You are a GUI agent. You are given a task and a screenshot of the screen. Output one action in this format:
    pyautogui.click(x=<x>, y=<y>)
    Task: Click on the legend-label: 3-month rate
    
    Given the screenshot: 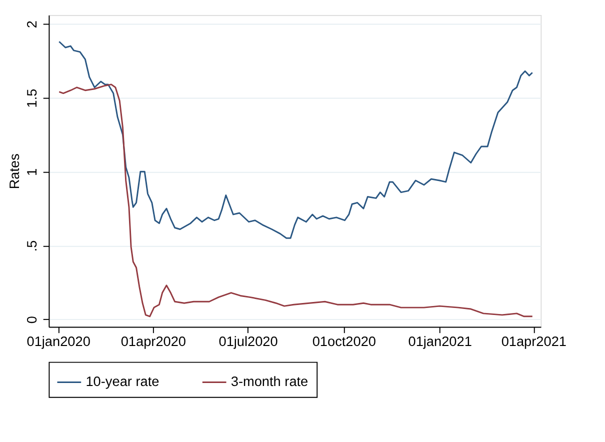 What is the action you would take?
    pyautogui.click(x=269, y=382)
    